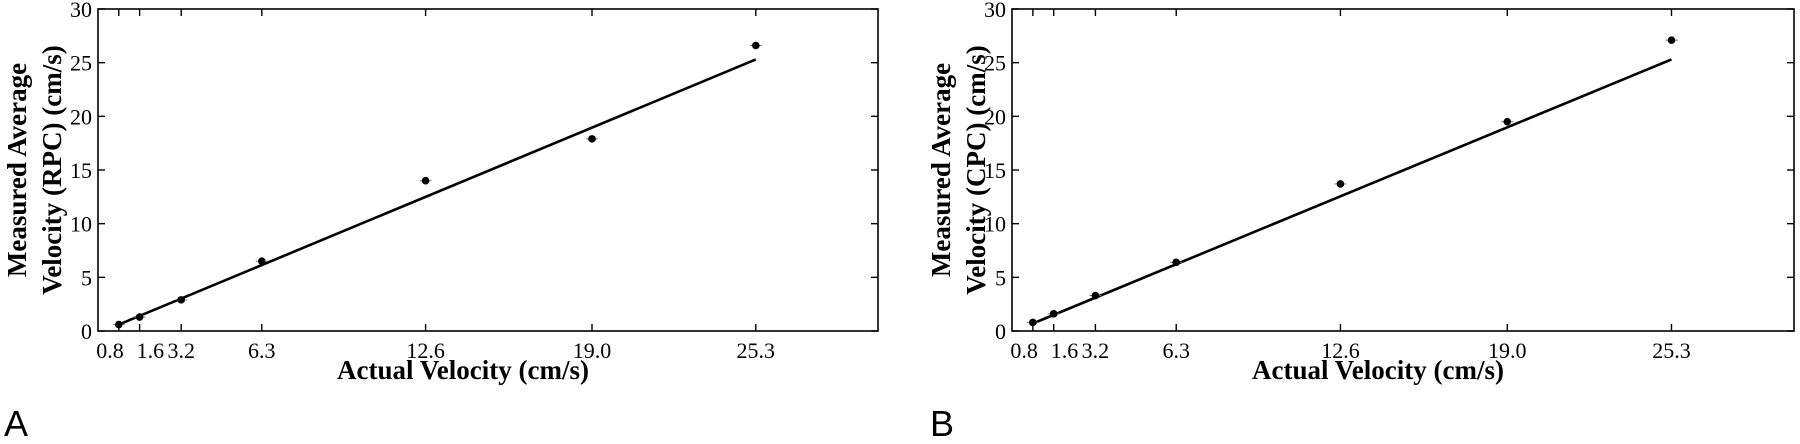  Describe the element at coordinates (52, 169) in the screenshot. I see `y-axis-title-line: Velocity (RPC) (cm/s)` at that location.